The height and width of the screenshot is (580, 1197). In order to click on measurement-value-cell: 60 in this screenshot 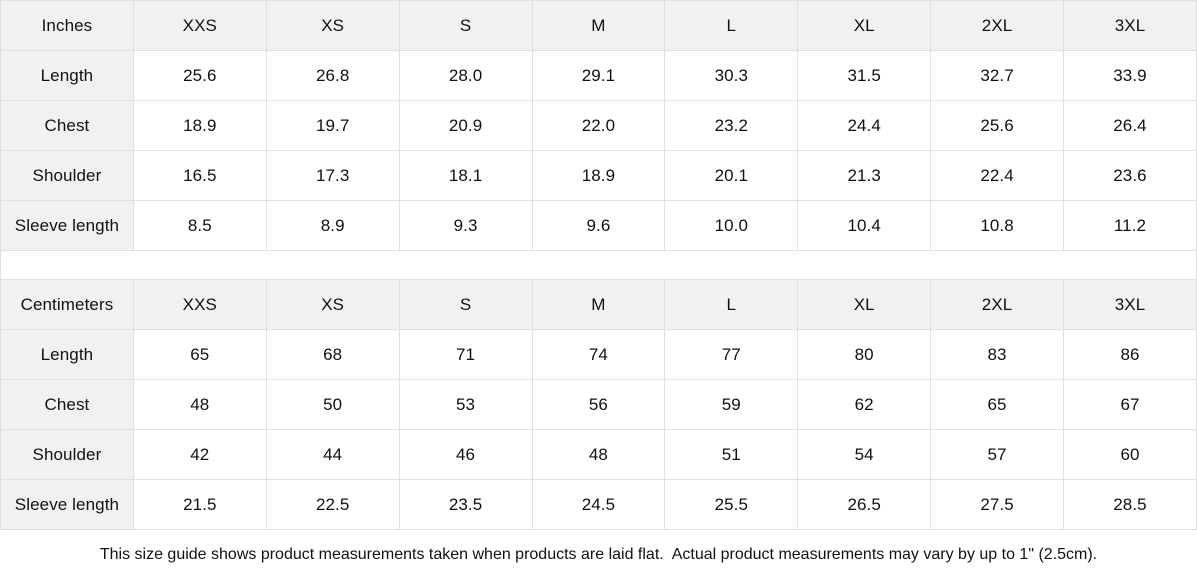, I will do `click(1130, 454)`.